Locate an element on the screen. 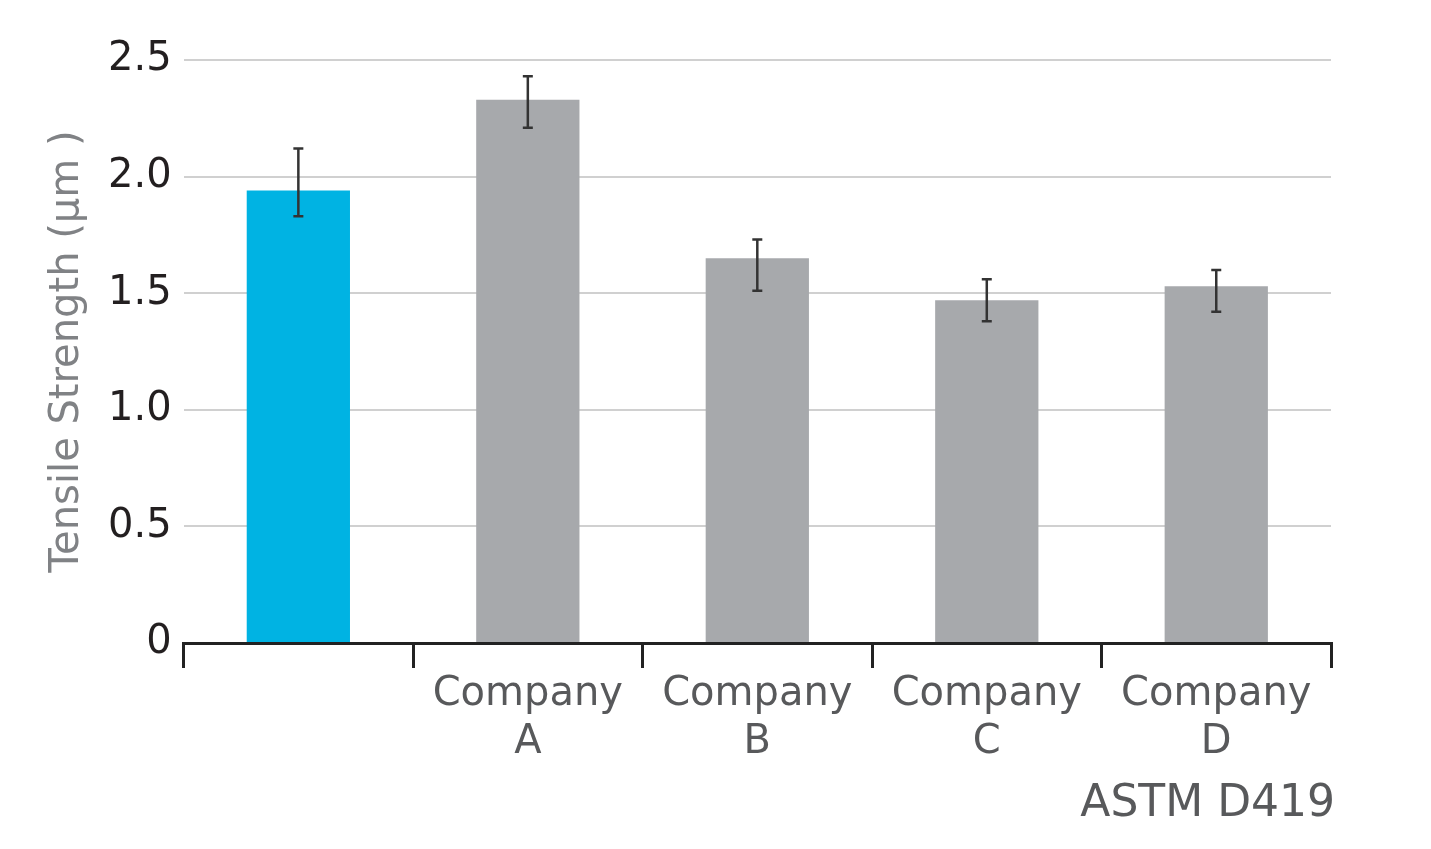 Image resolution: width=1431 pixels, height=849 pixels. y-tick-label: 1.0 is located at coordinates (139, 406).